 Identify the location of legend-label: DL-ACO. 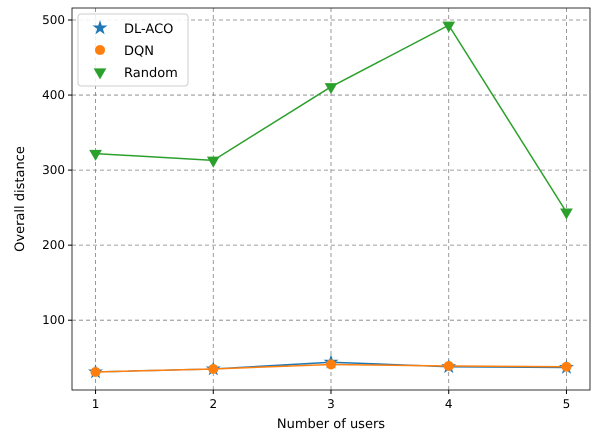
(149, 29).